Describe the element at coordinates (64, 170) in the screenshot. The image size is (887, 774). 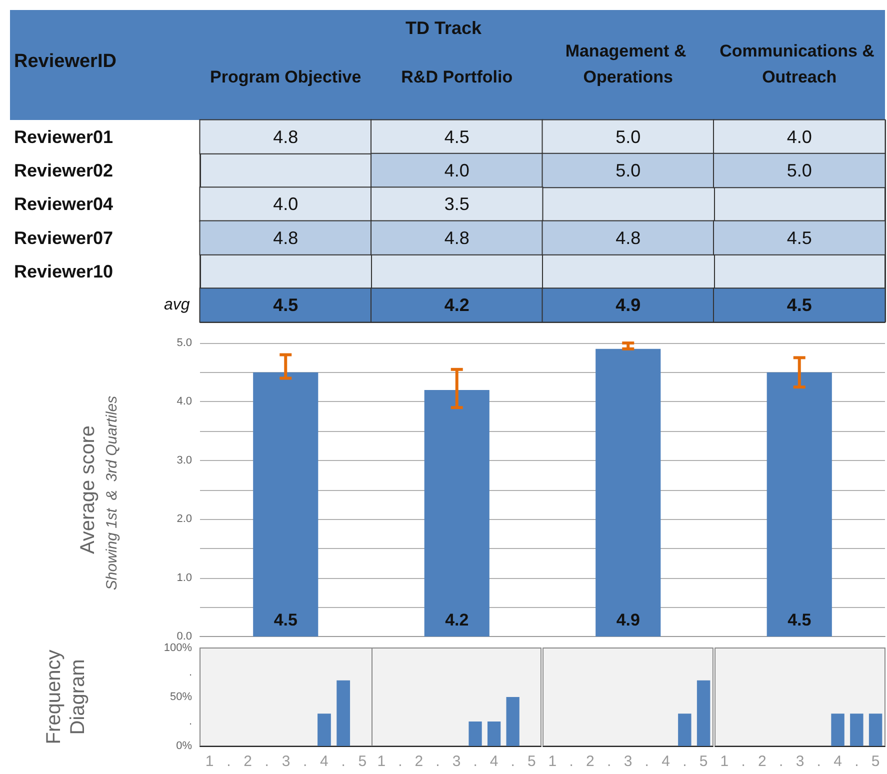
I see `y-tick-label: Reviewer02` at that location.